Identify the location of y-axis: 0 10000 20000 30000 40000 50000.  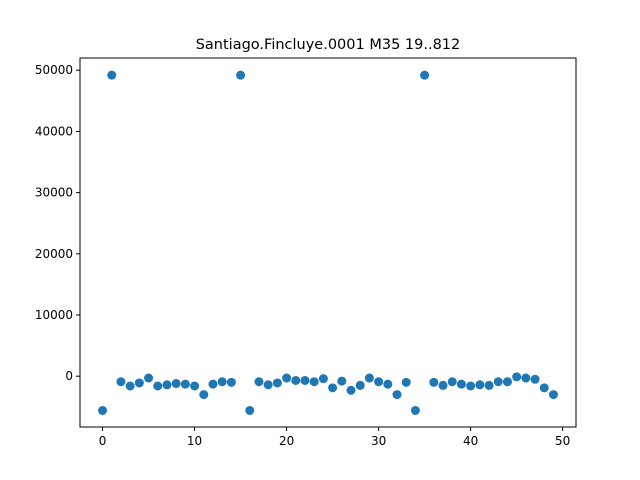
(57, 223).